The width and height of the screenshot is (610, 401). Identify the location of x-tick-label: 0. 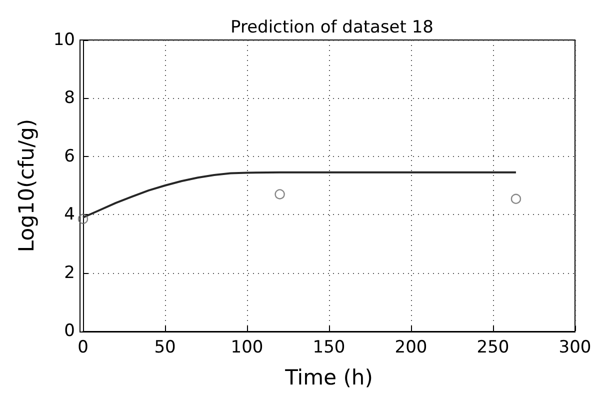
(83, 348).